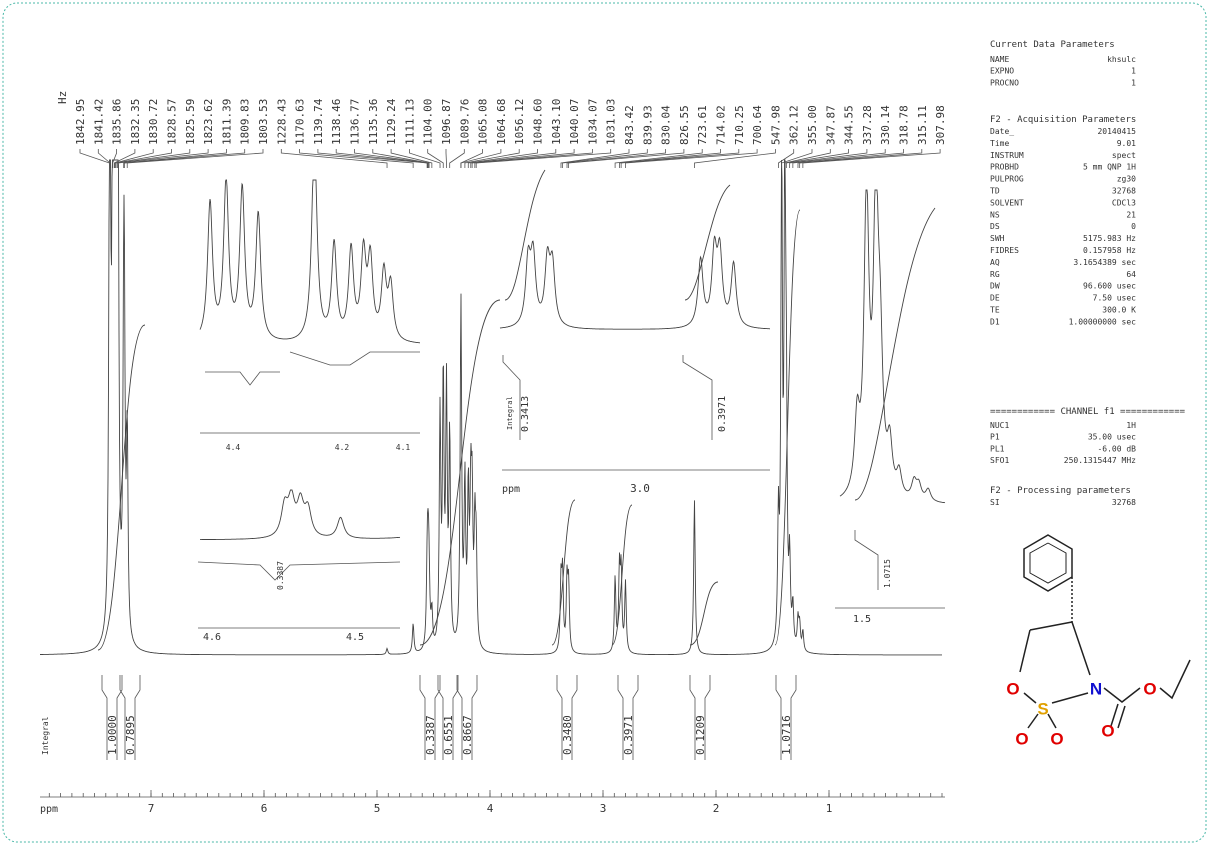  What do you see at coordinates (995, 310) in the screenshot?
I see `param-name: TE` at bounding box center [995, 310].